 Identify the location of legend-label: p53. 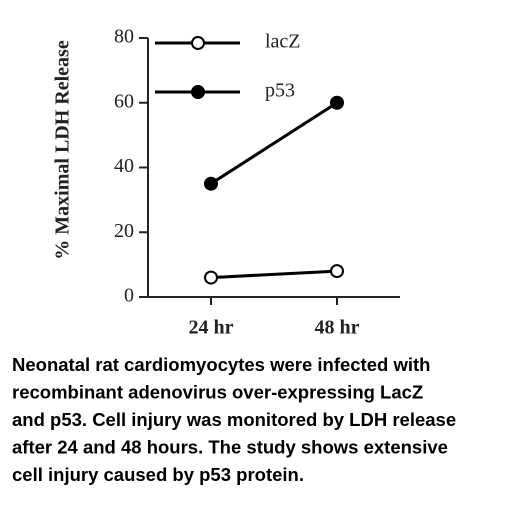
(280, 91).